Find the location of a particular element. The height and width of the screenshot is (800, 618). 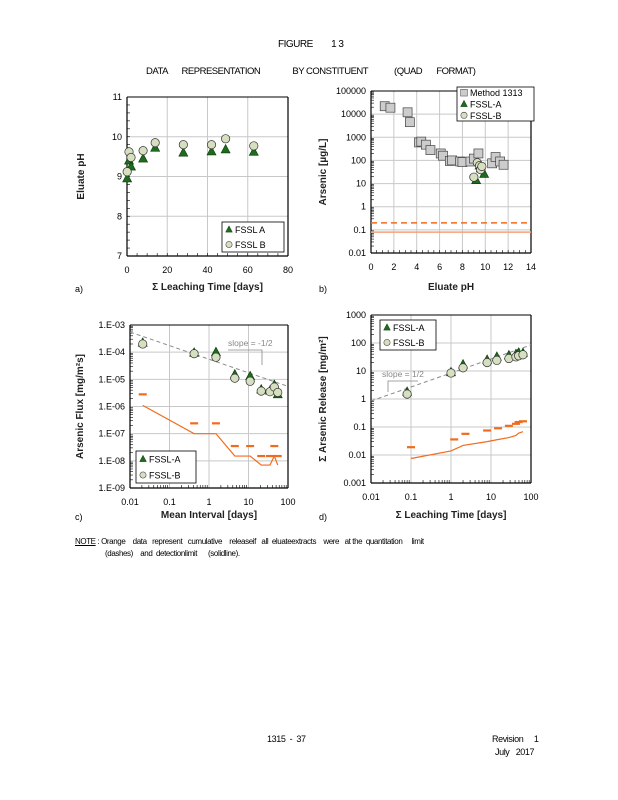

subtitle-format: FORMAT) is located at coordinates (456, 71).